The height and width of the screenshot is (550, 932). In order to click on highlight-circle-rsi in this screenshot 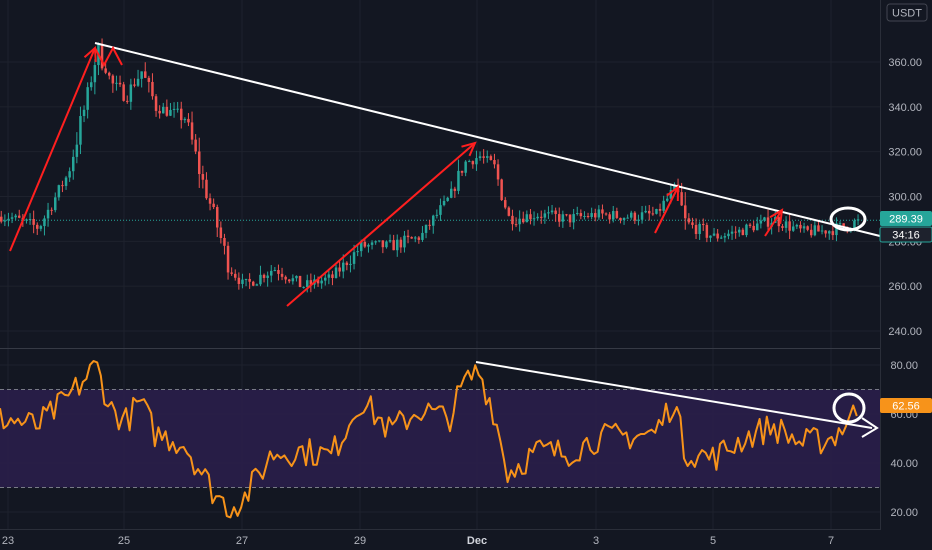, I will do `click(849, 408)`.